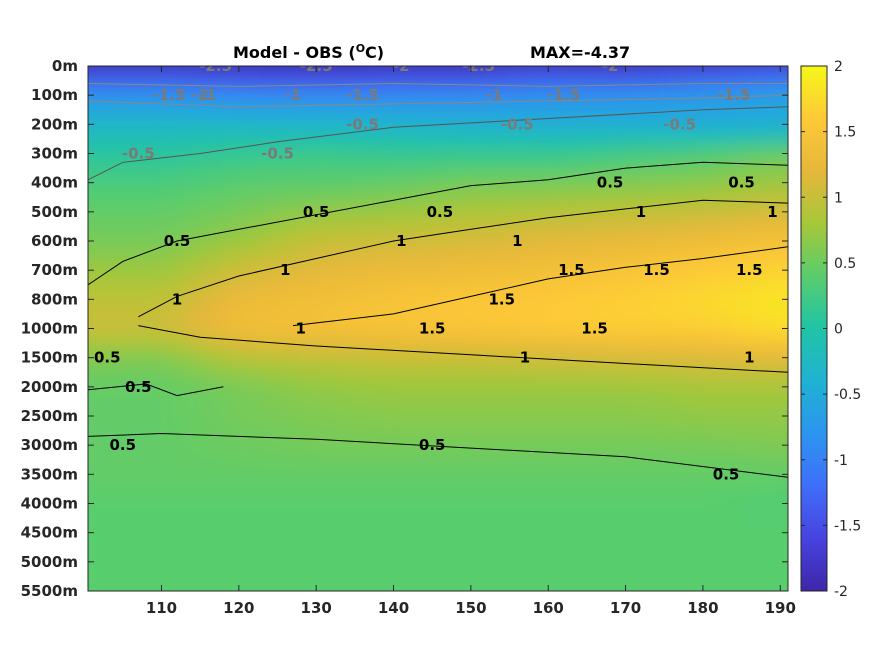 This screenshot has height=656, width=875. What do you see at coordinates (440, 212) in the screenshot?
I see `contour-label: 0.5` at bounding box center [440, 212].